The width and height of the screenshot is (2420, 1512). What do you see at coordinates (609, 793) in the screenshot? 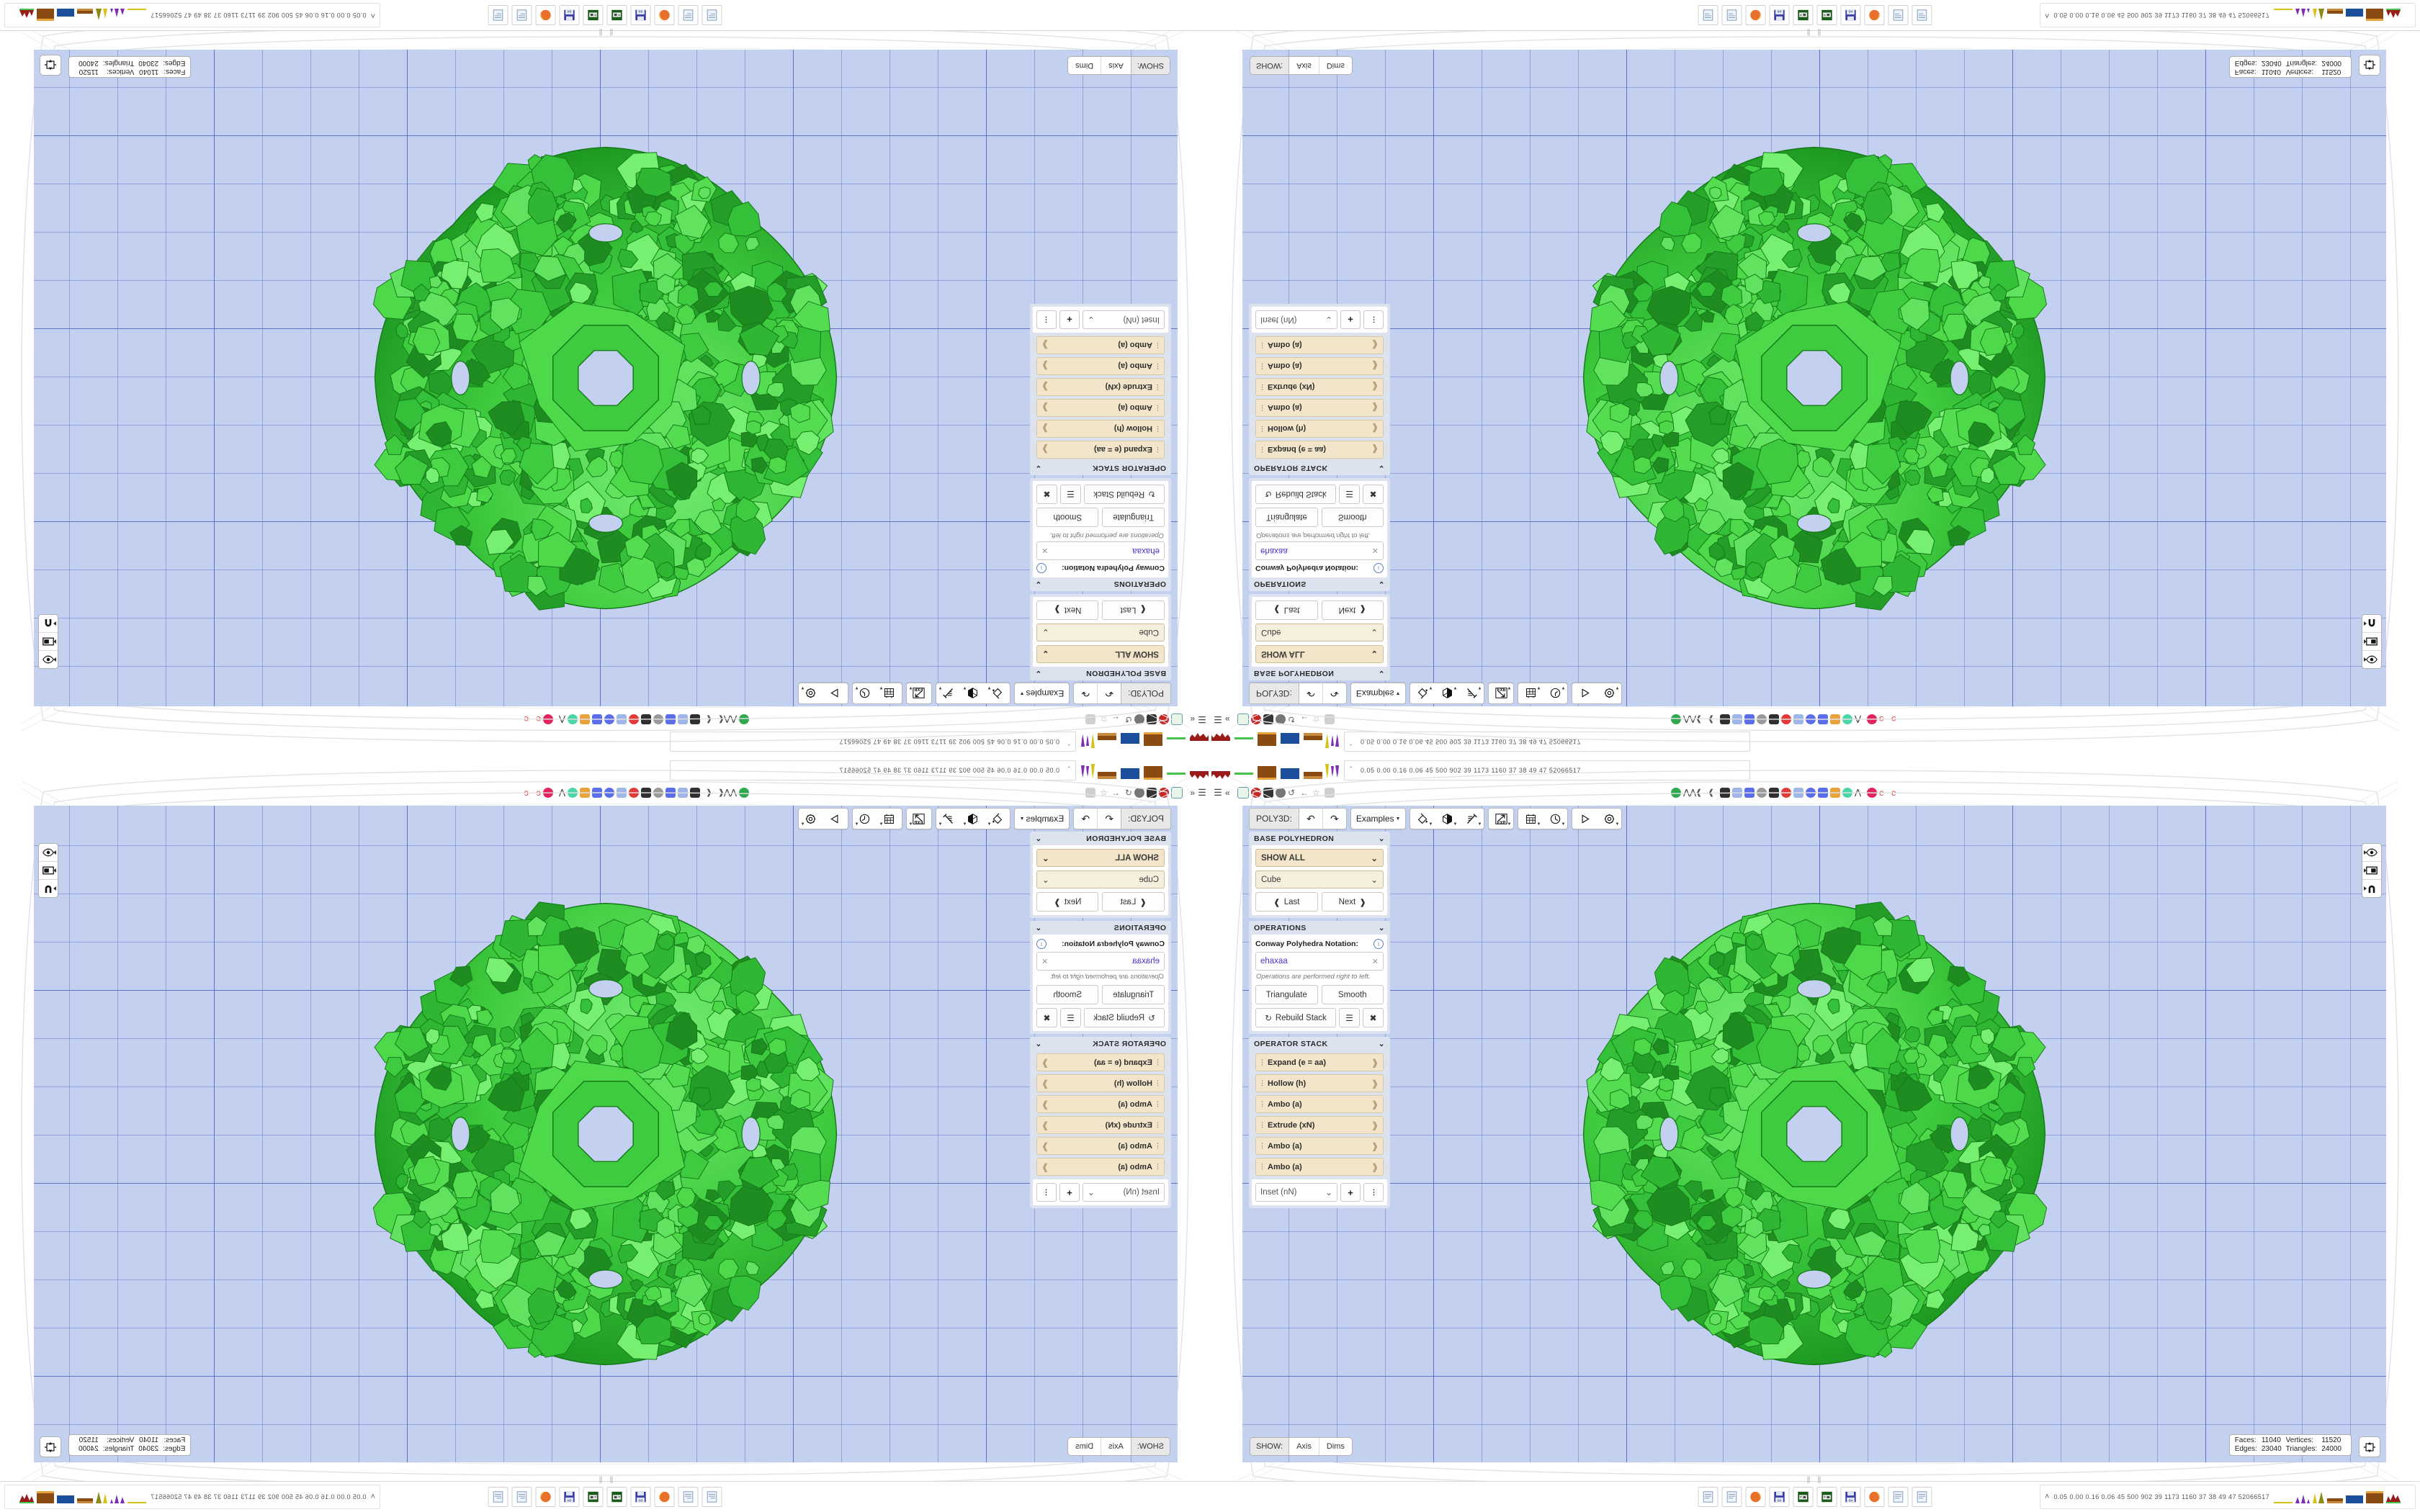
I see `kiwix-icon` at bounding box center [609, 793].